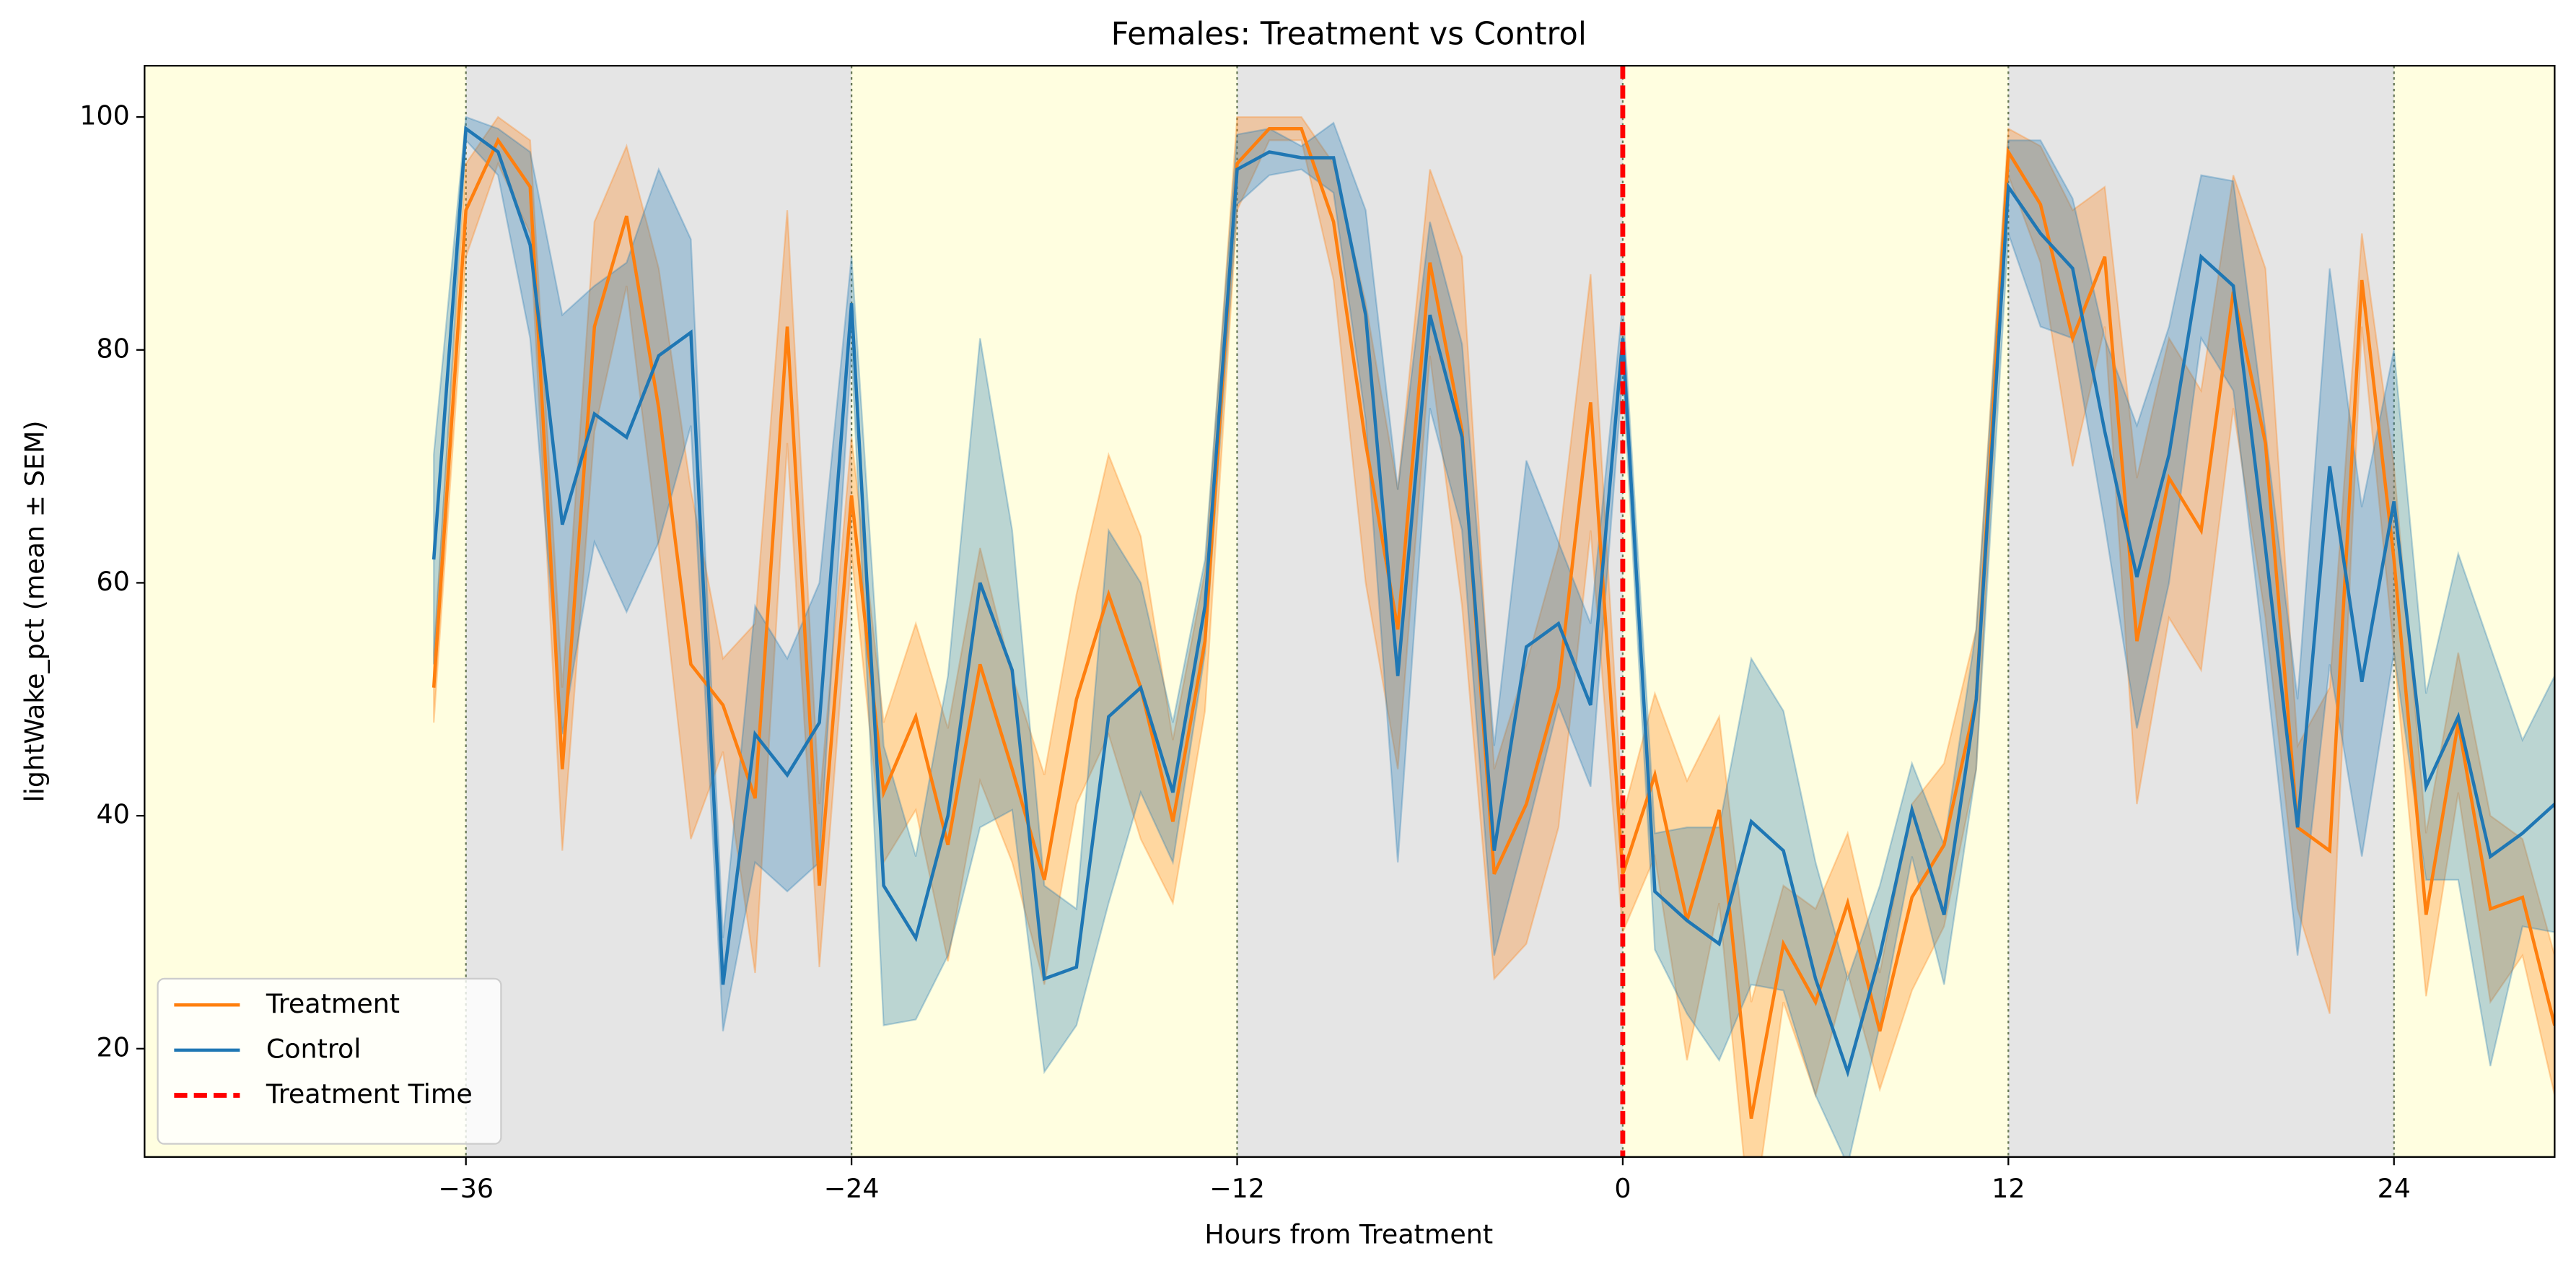 The image size is (2576, 1274). I want to click on y-tick-label: 100, so click(105, 115).